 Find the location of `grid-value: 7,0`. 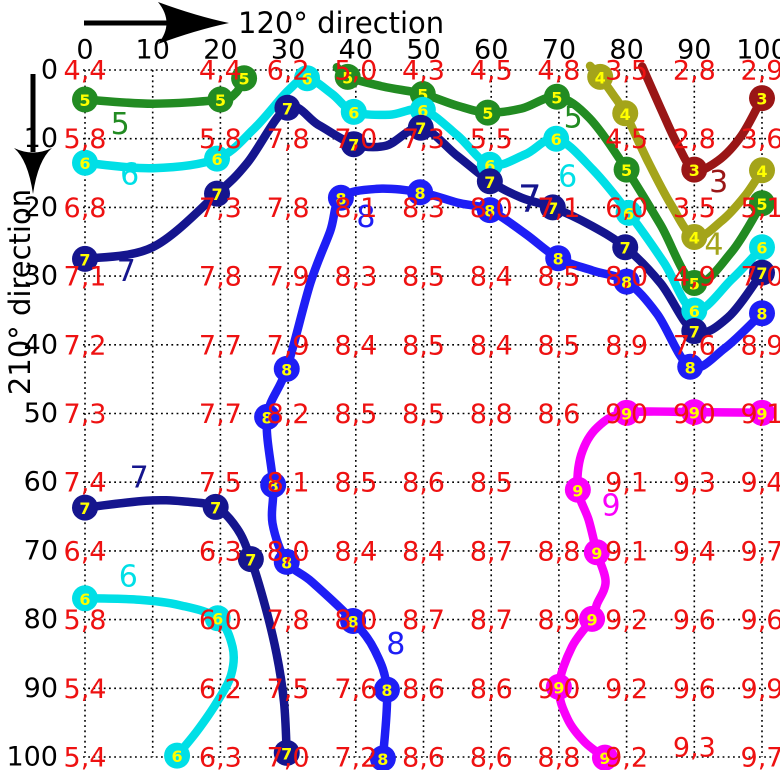

grid-value: 7,0 is located at coordinates (288, 756).